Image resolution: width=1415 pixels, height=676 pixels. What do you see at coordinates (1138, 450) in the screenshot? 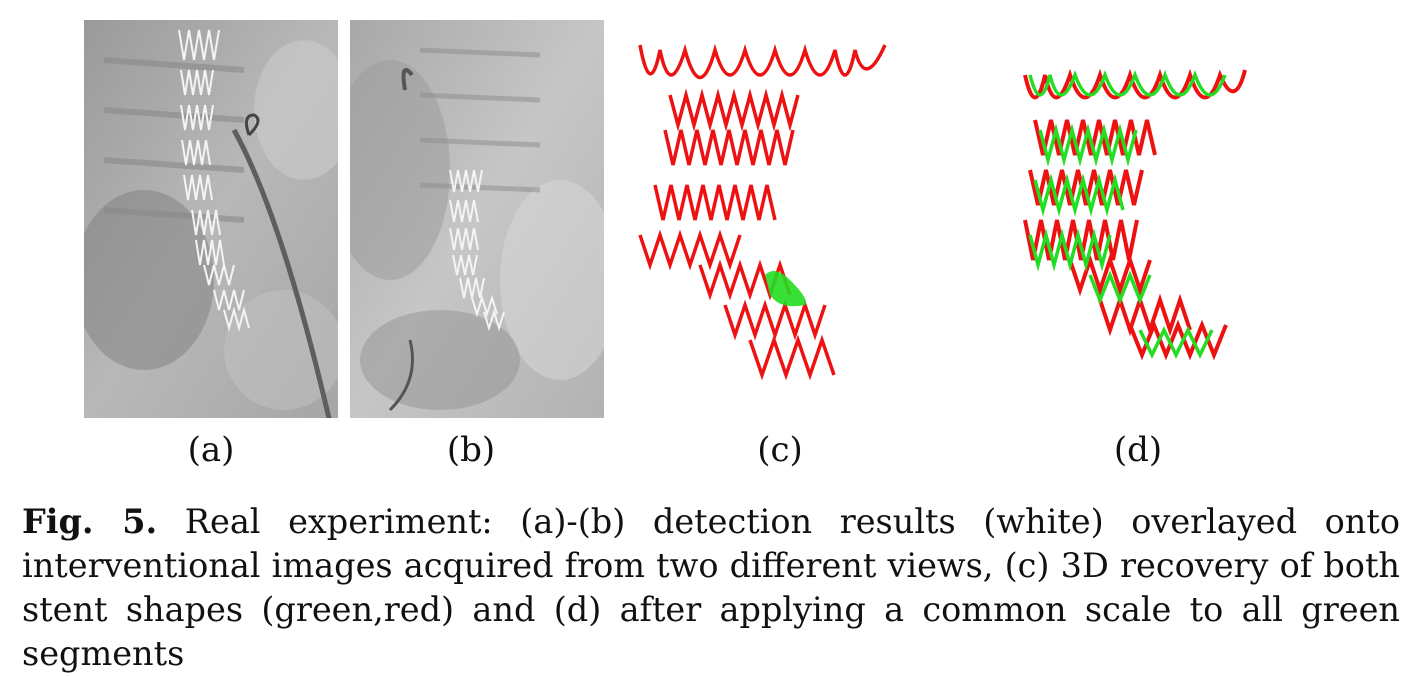
I see `label-d: (d)` at bounding box center [1138, 450].